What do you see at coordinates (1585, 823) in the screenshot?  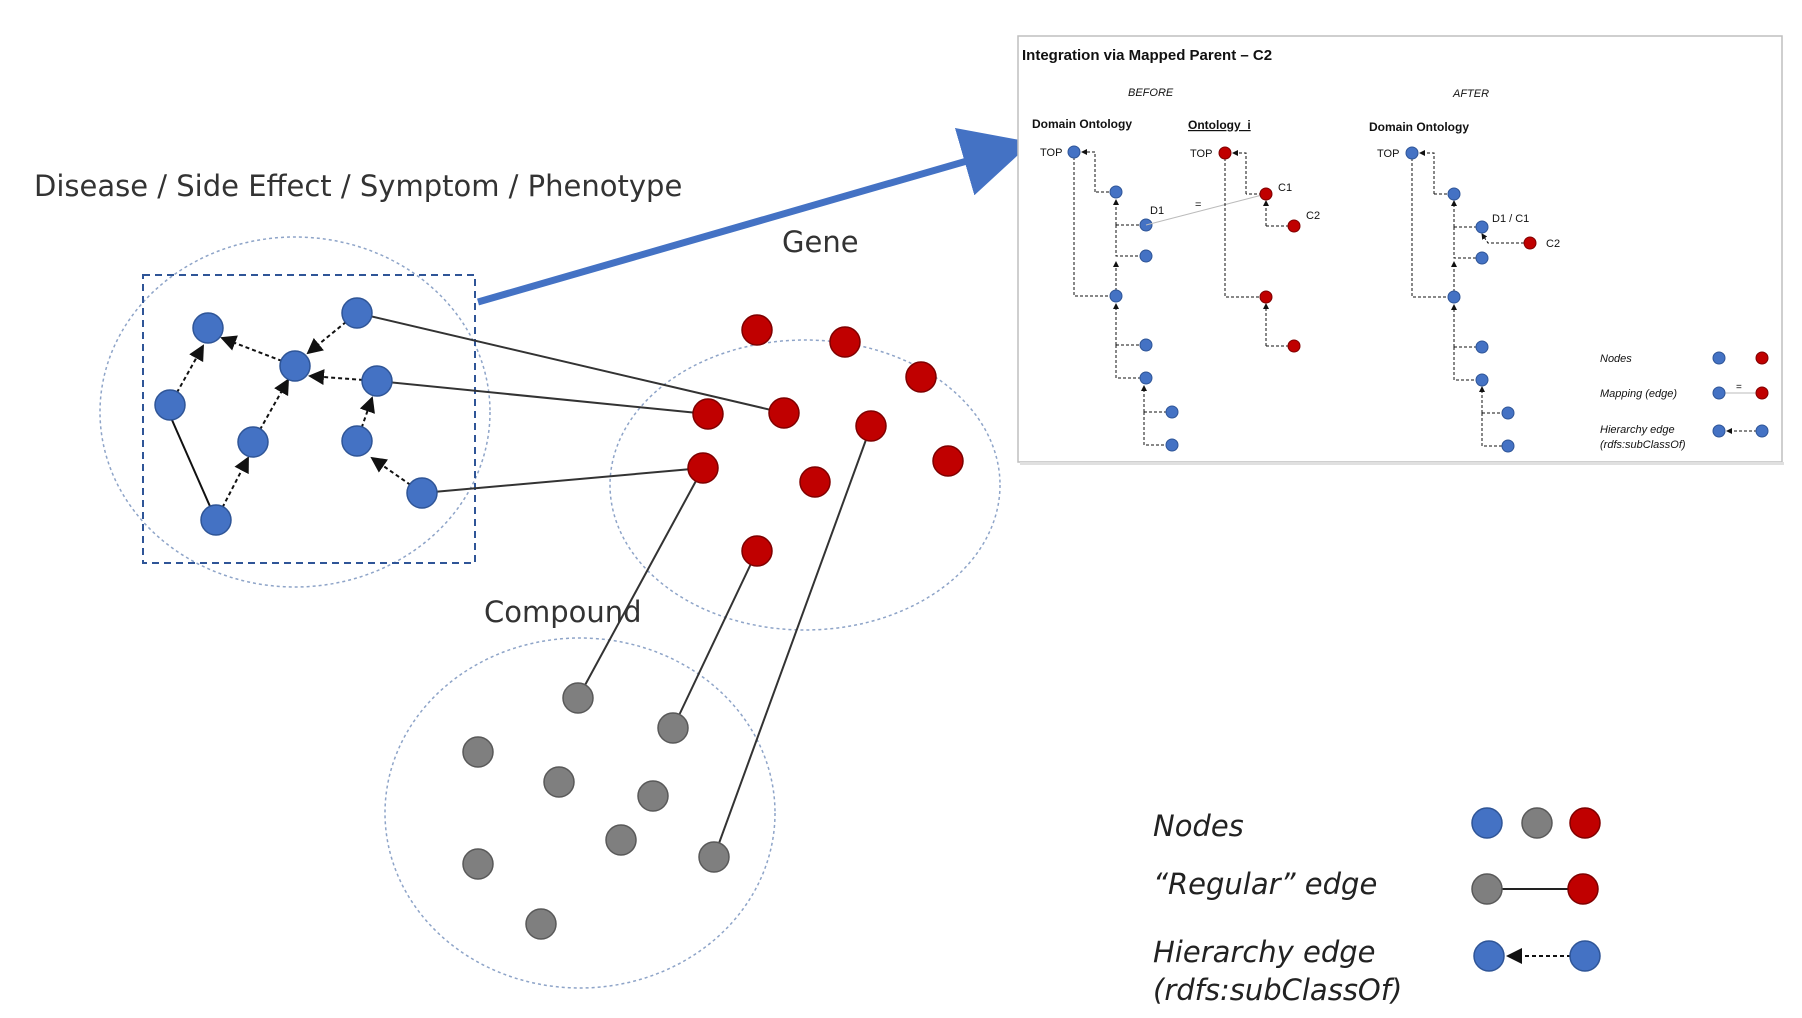 I see `legend-node-red` at bounding box center [1585, 823].